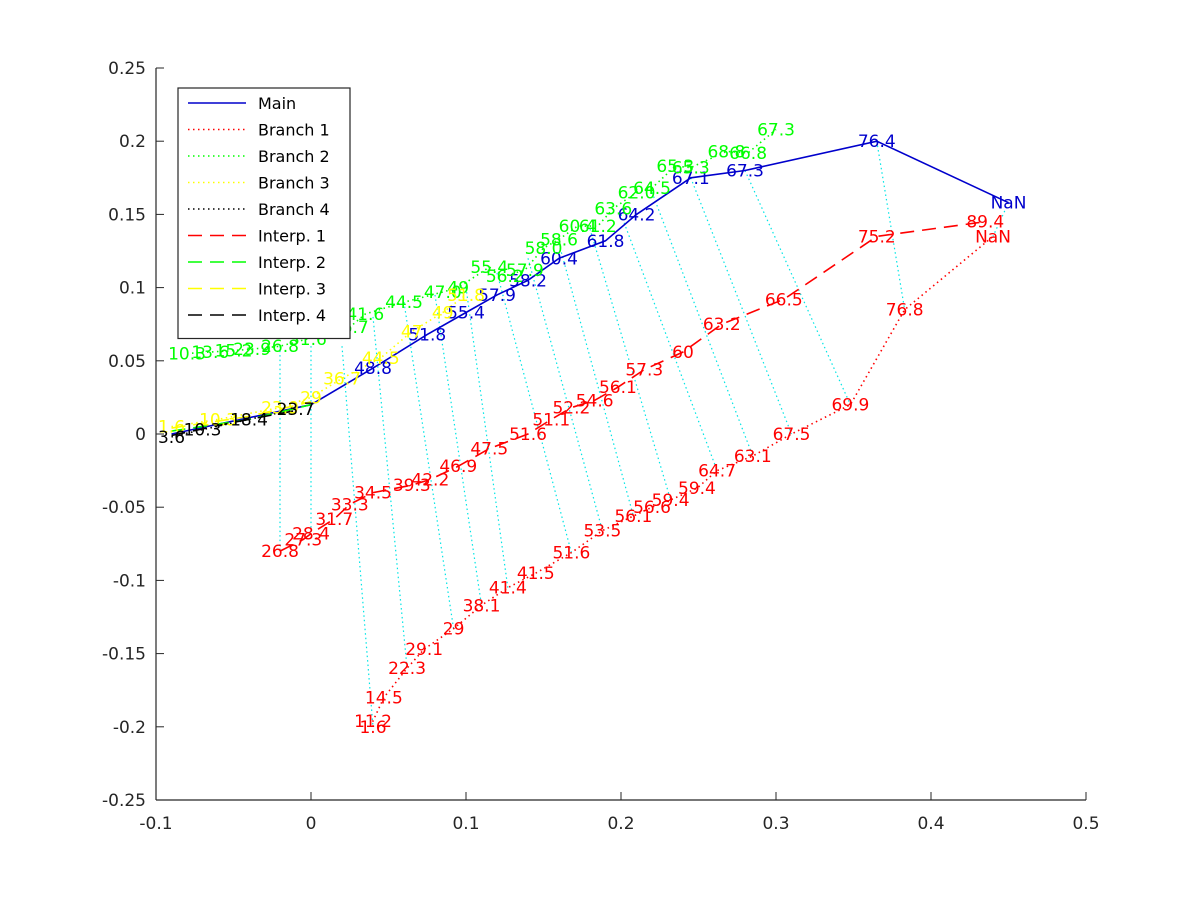 The width and height of the screenshot is (1200, 904). What do you see at coordinates (850, 406) in the screenshot?
I see `data-label: 69.9` at bounding box center [850, 406].